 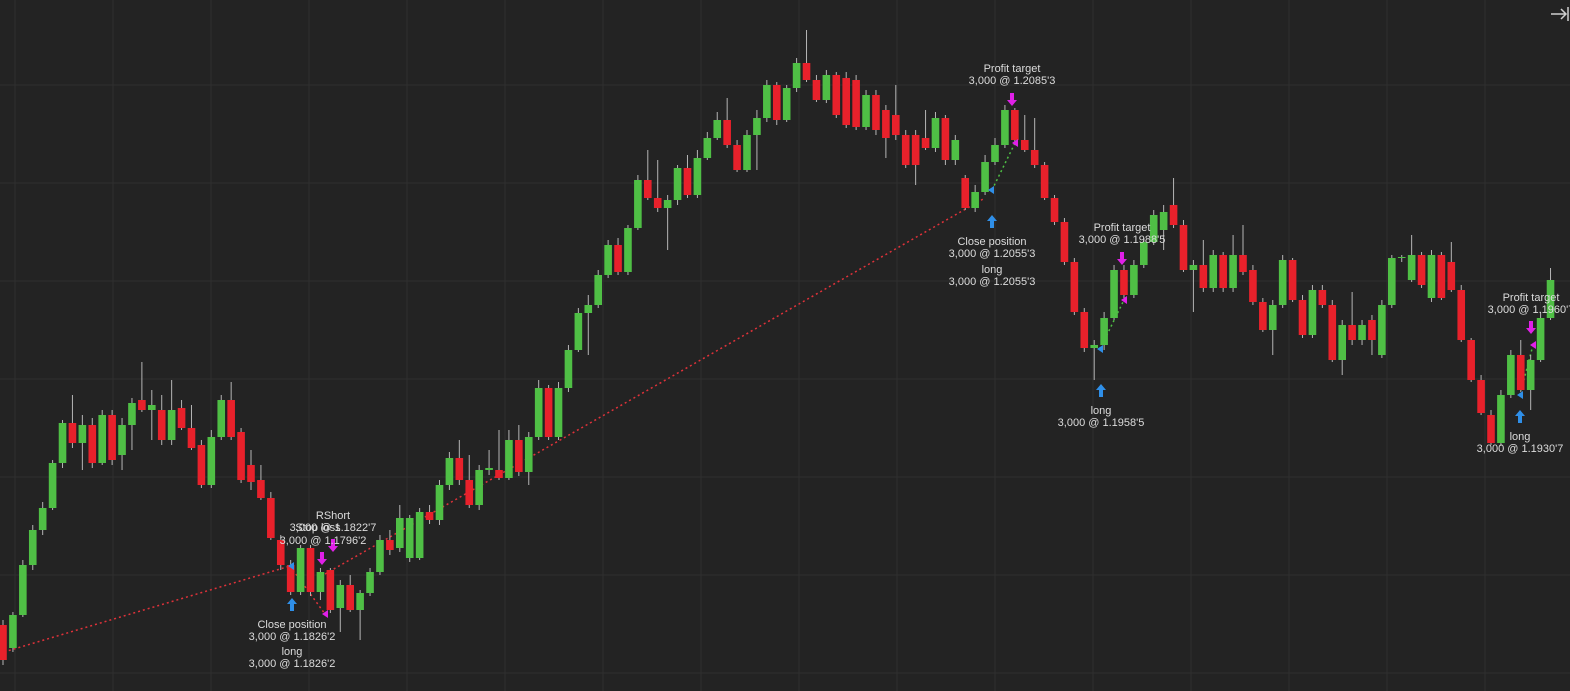 I want to click on annotation: long, so click(x=1101, y=411).